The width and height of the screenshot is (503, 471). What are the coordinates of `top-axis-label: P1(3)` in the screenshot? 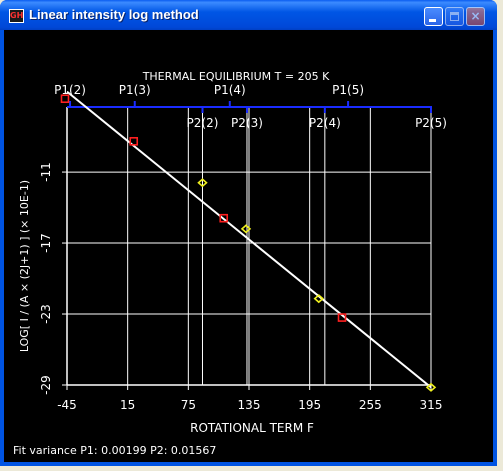 It's located at (135, 90).